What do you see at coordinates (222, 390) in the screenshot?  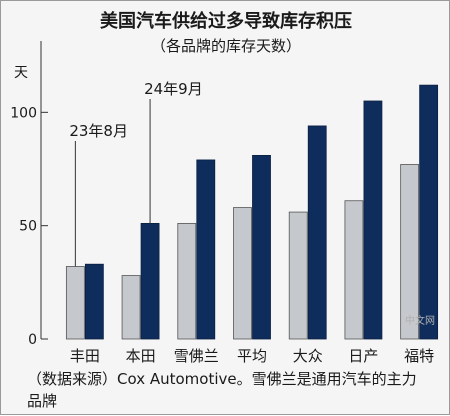 I see `source-note: （数据来源）Cox Automotive。雪佛兰是通用汽车的主力品牌` at bounding box center [222, 390].